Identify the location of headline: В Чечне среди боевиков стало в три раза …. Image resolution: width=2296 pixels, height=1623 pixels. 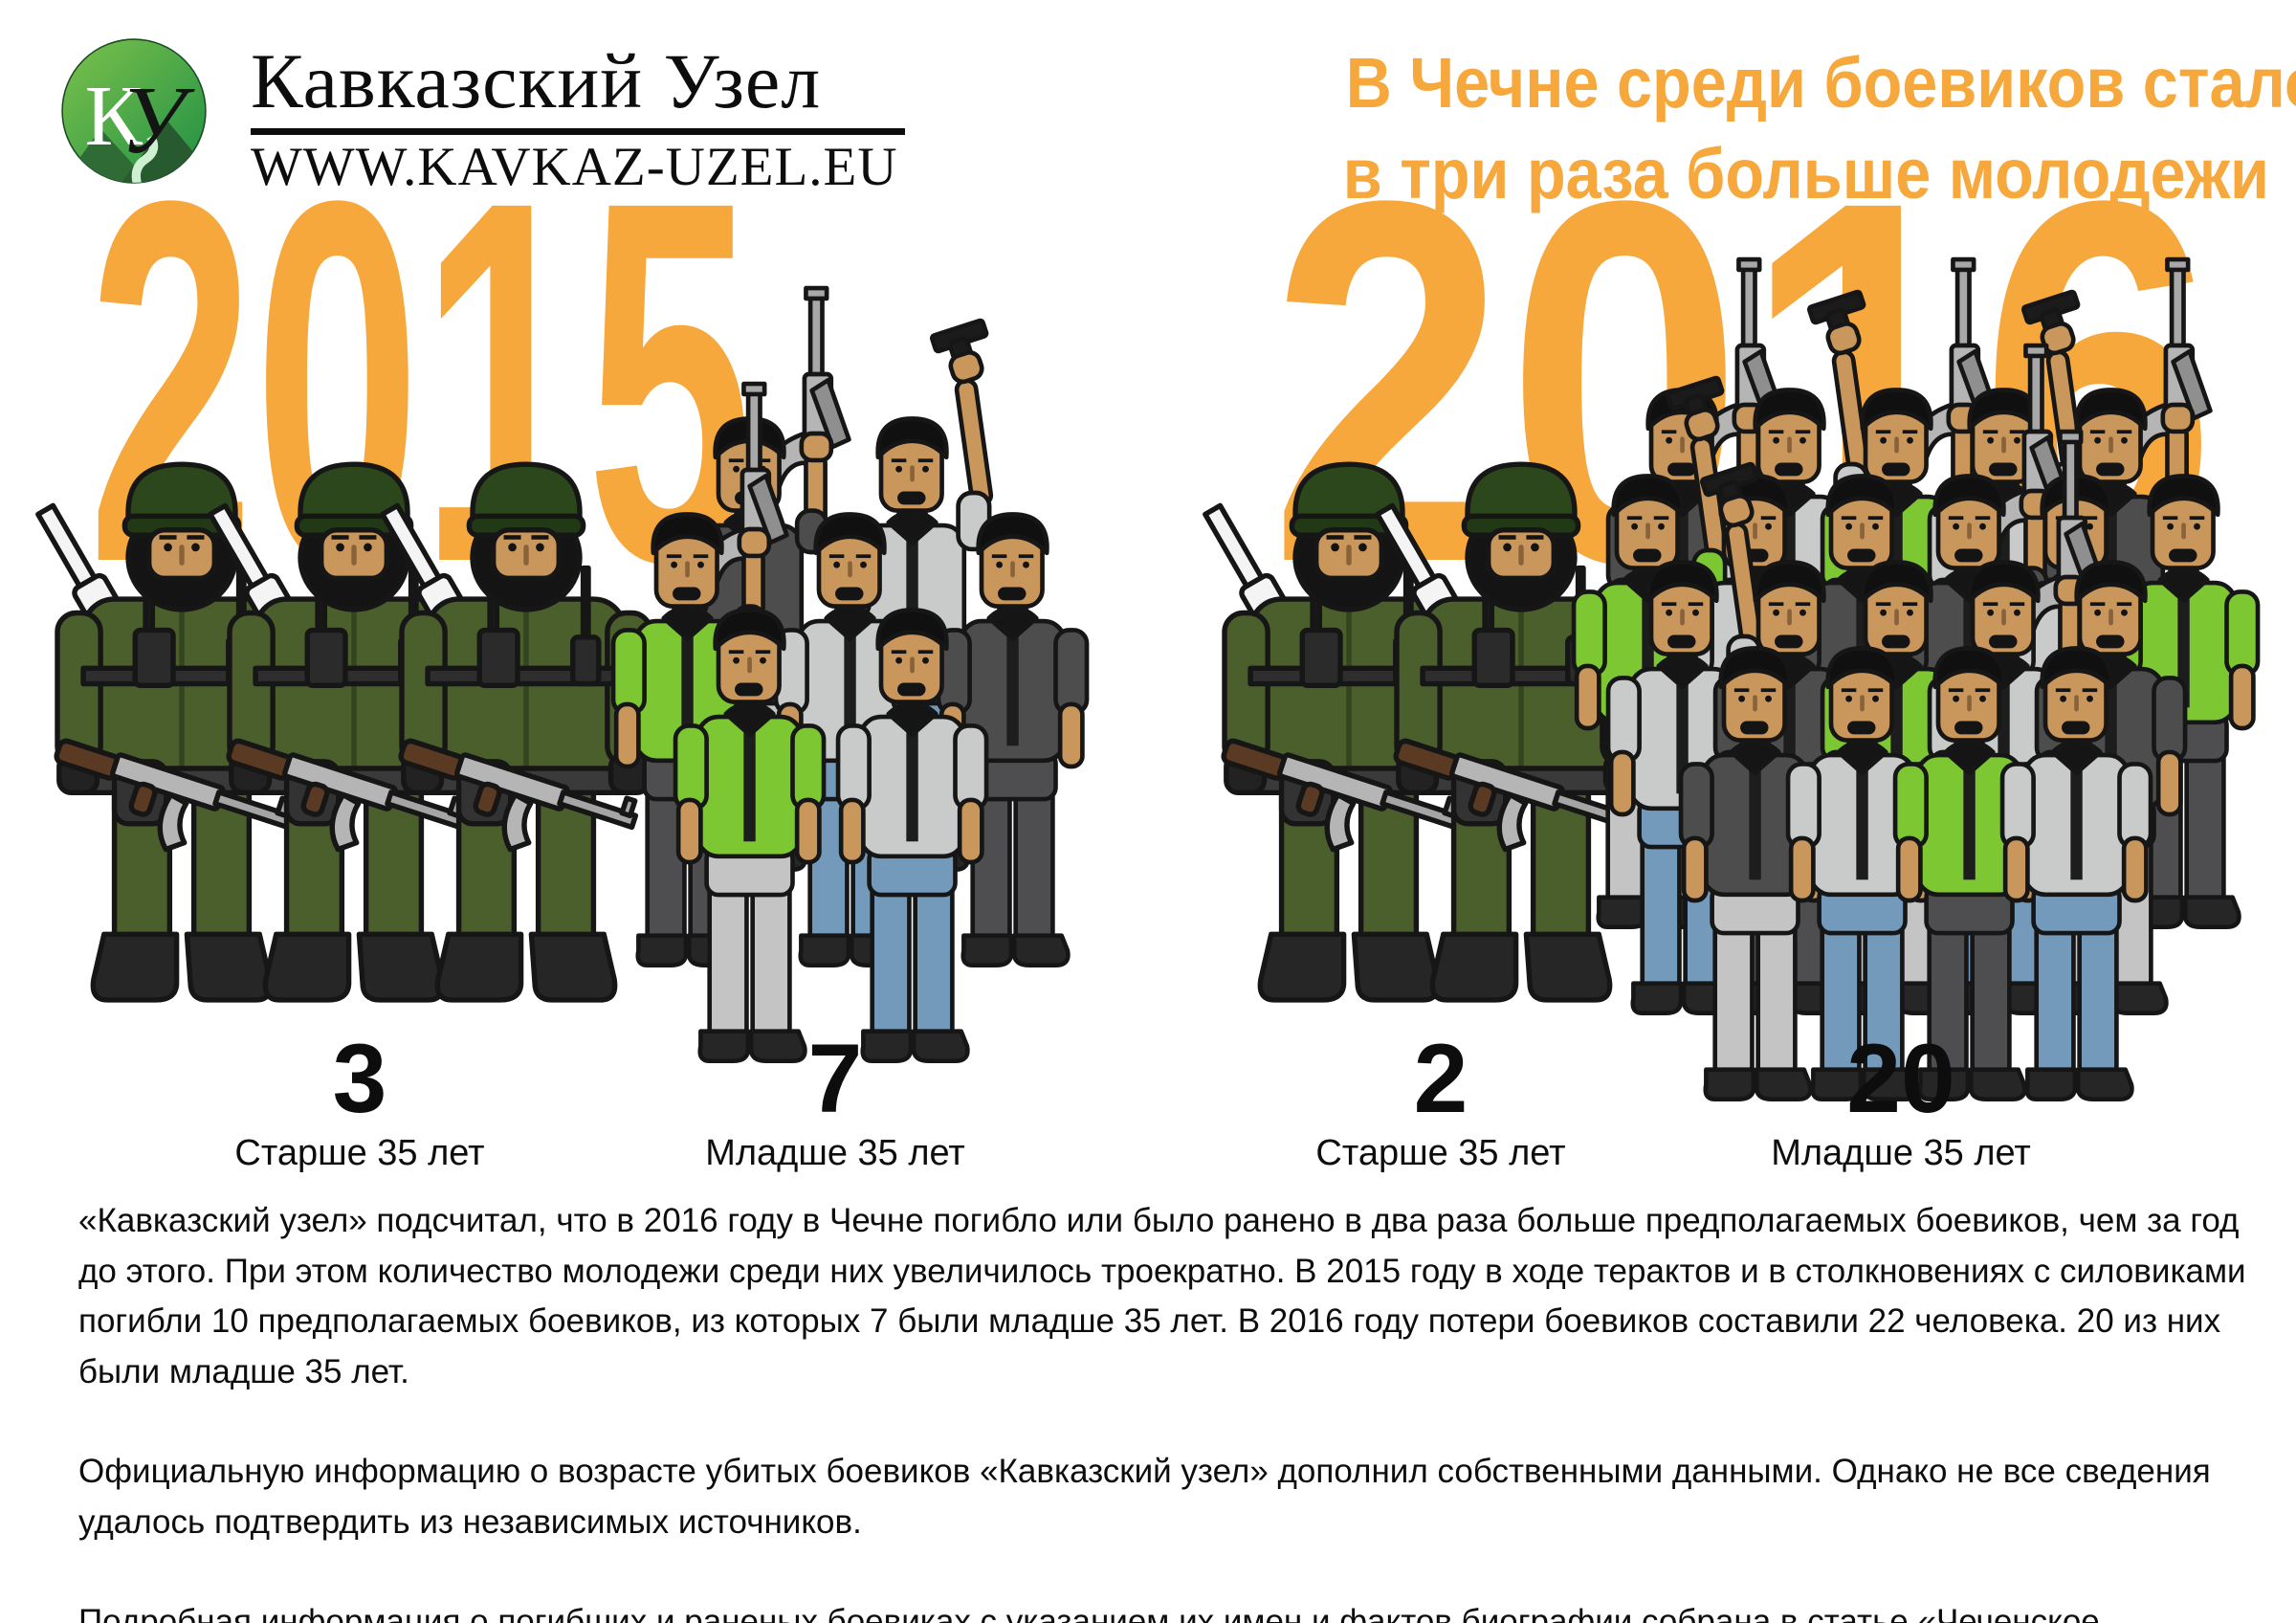
(1794, 128).